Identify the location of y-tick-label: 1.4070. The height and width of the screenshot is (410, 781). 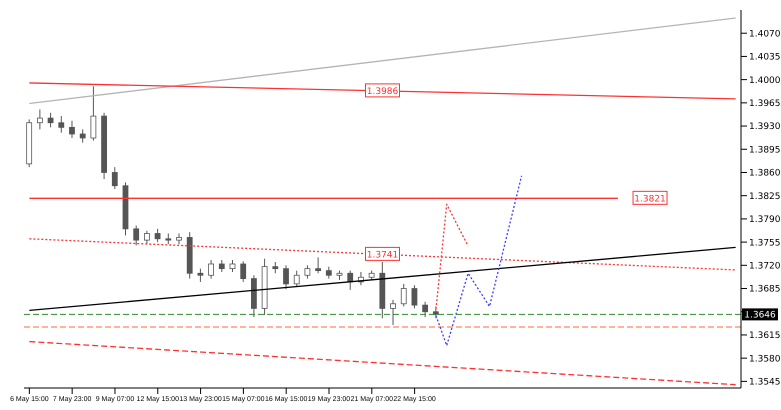
(765, 34).